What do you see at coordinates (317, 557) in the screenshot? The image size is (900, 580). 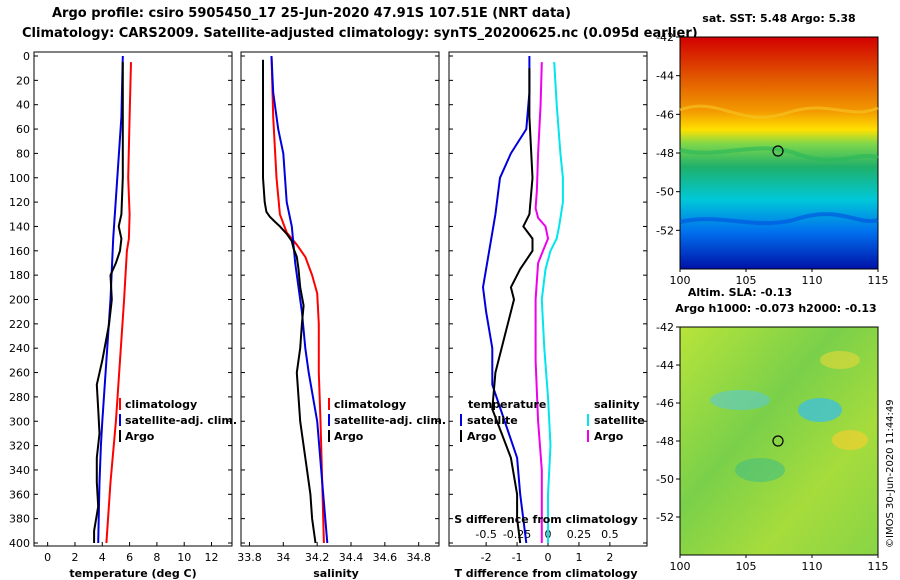 I see `x-tick-label: 34.2` at bounding box center [317, 557].